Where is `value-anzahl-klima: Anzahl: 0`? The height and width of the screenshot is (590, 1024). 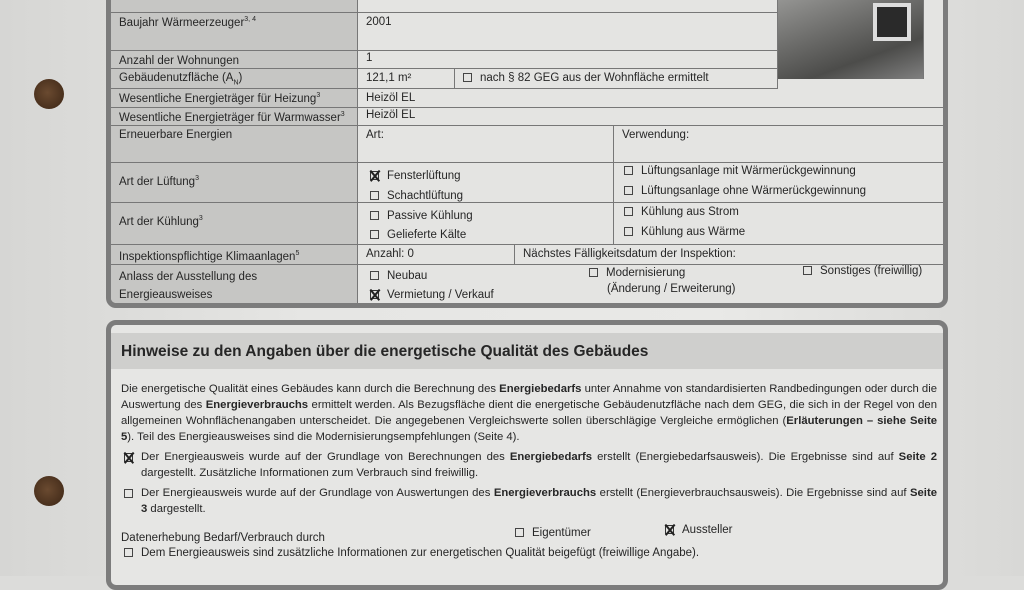
value-anzahl-klima: Anzahl: 0 is located at coordinates (436, 255).